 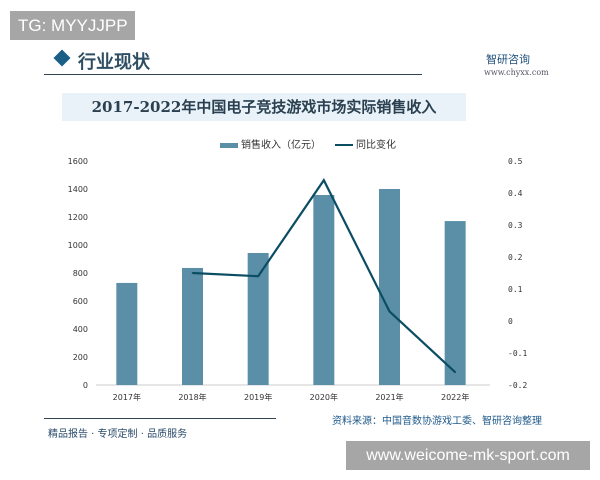 I want to click on bar-2021年, so click(x=389, y=287).